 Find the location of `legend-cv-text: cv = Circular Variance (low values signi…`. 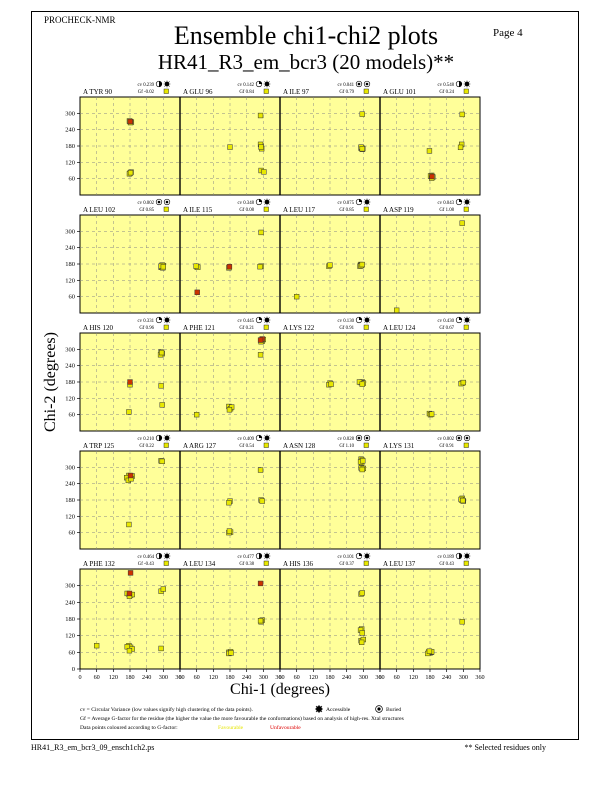

legend-cv-text: cv = Circular Variance (low values signi… is located at coordinates (166, 709).